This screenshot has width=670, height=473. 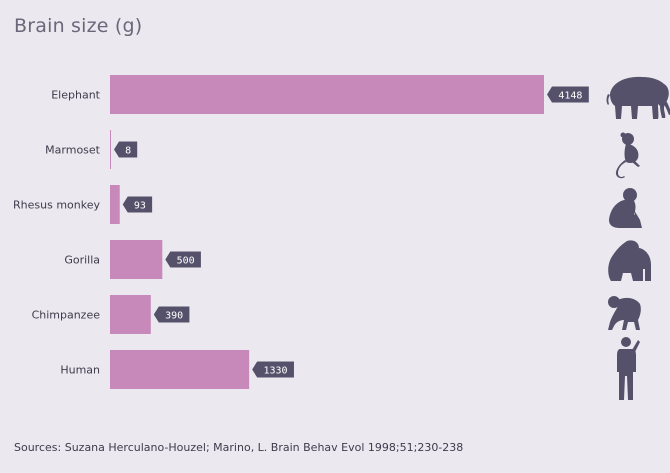 What do you see at coordinates (638, 238) in the screenshot?
I see `icons-group` at bounding box center [638, 238].